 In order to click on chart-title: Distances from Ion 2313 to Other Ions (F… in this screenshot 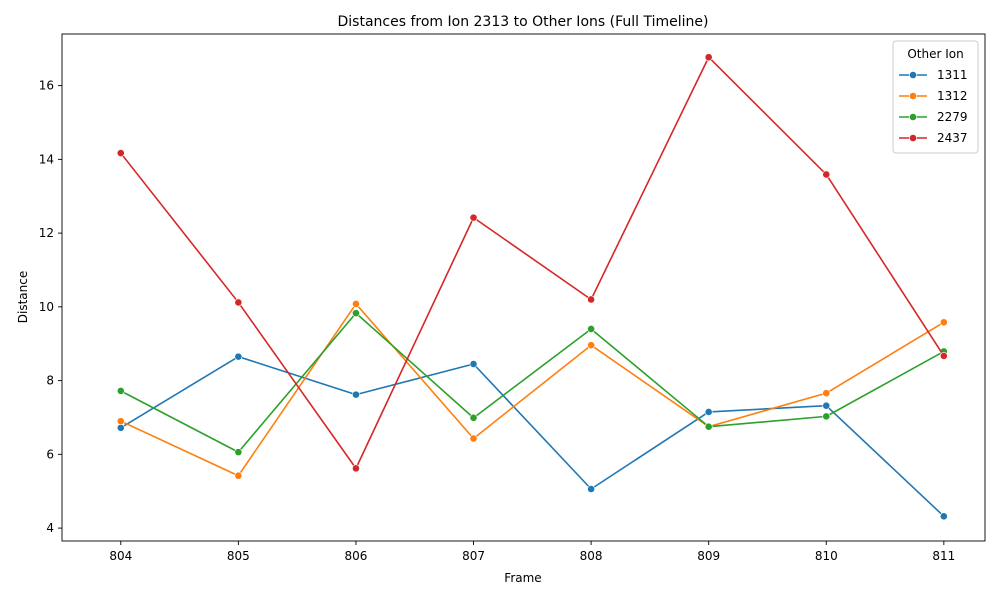, I will do `click(523, 22)`.